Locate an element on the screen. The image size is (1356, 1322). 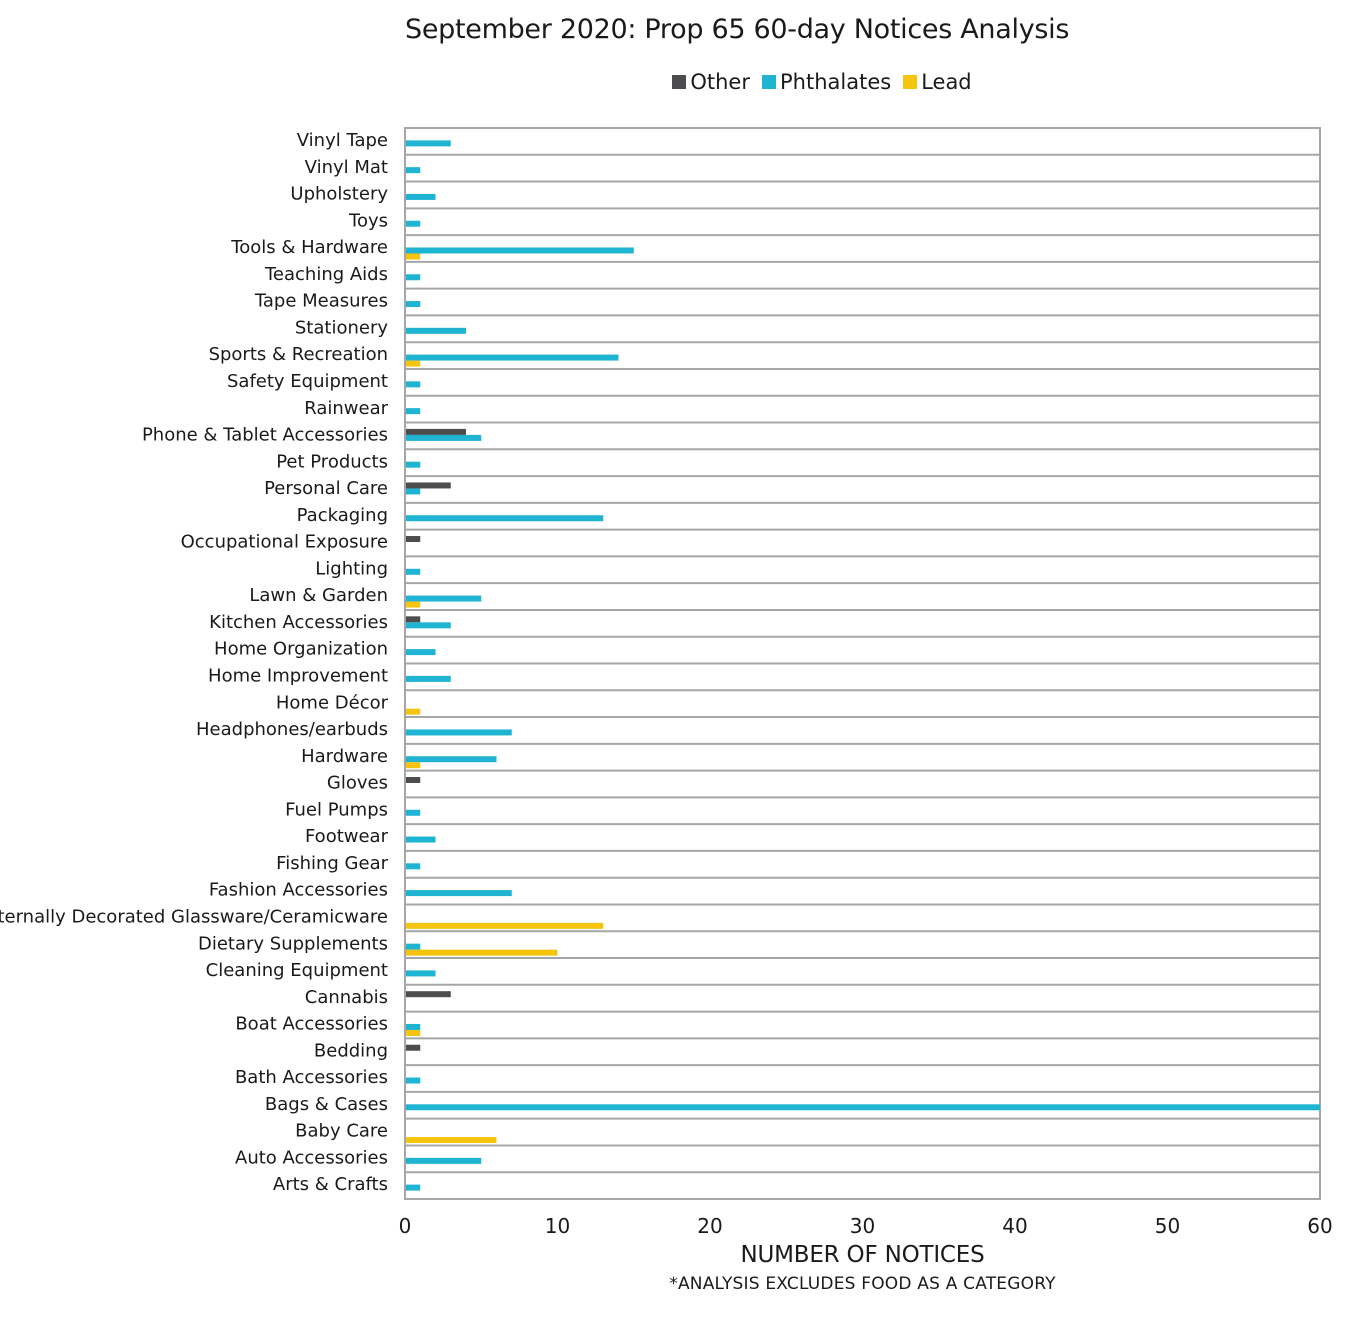
bar-phthalates-lighting is located at coordinates (413, 571).